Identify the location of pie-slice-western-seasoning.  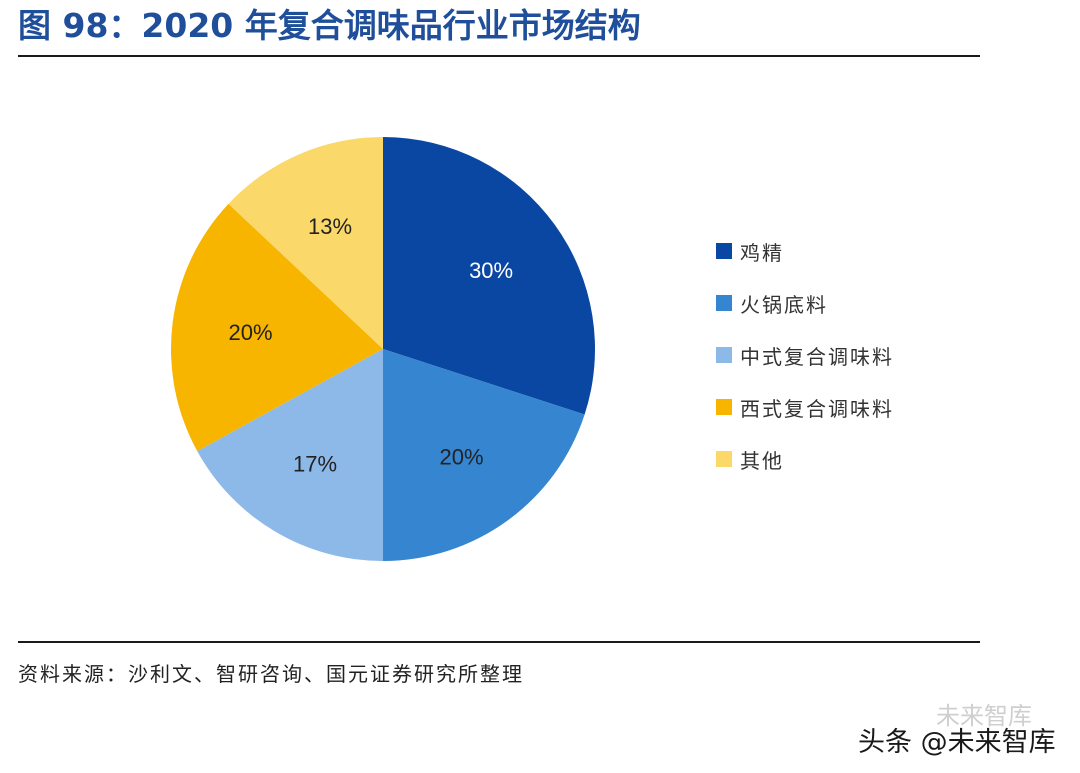
(277, 327).